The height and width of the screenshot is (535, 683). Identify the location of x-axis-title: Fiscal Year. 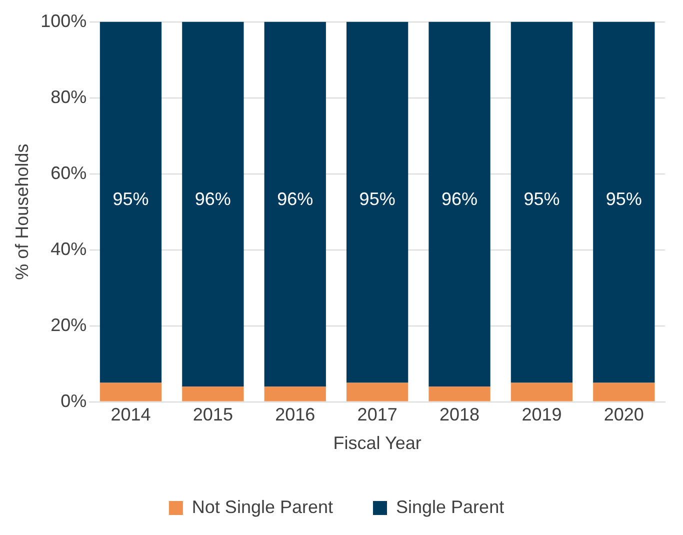
(377, 443).